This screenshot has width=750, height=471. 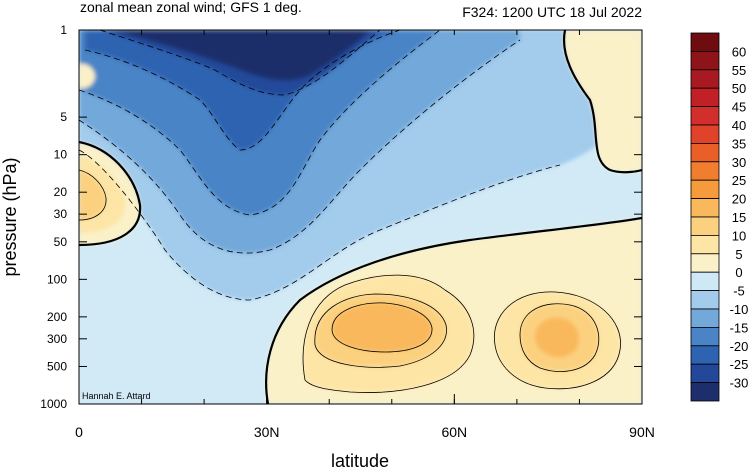 I want to click on colorbar-label: -10, so click(x=739, y=309).